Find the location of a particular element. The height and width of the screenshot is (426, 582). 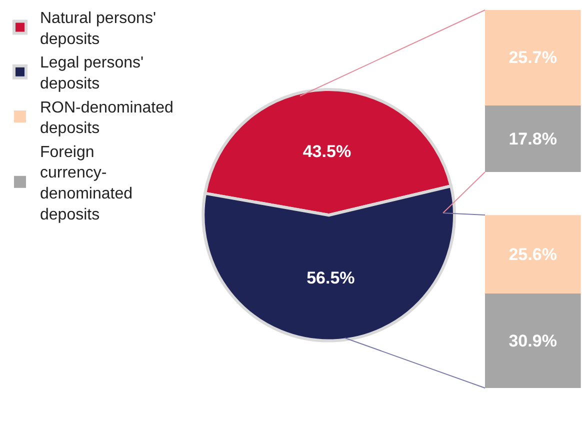

data-label: 30.9% is located at coordinates (532, 340).